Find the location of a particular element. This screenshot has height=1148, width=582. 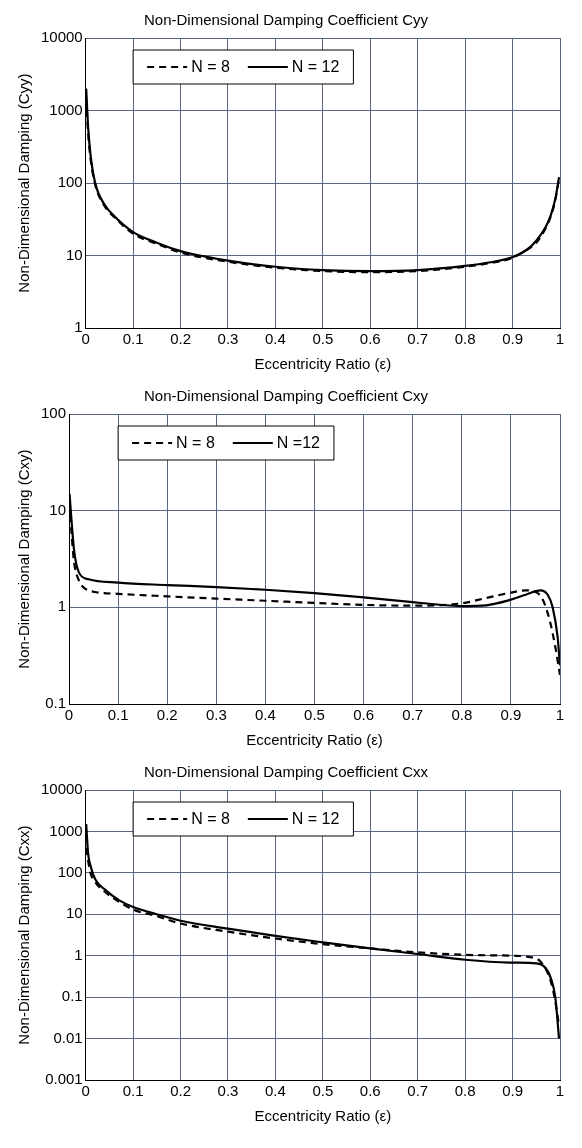

chart-title: Non-Dimensional Damping Coefficient Cxx is located at coordinates (286, 772).